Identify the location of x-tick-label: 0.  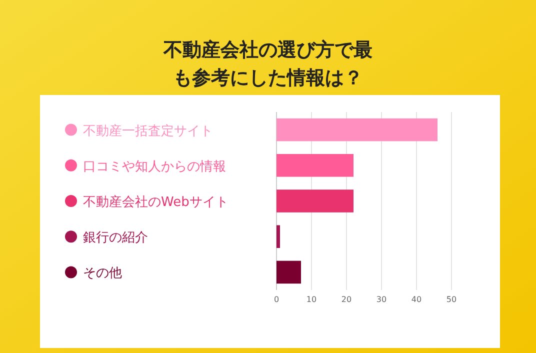
(277, 299).